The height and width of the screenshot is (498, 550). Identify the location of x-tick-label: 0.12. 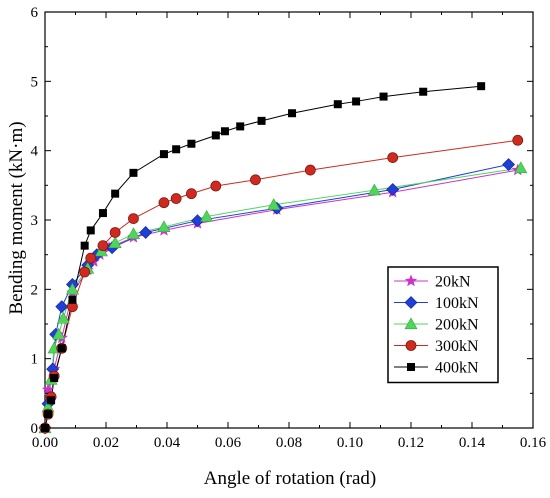
(411, 443).